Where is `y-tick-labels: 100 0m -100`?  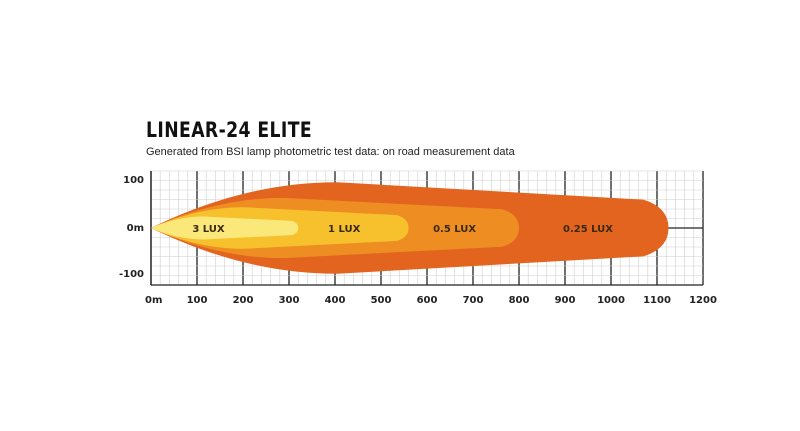
y-tick-labels: 100 0m -100 is located at coordinates (131, 227).